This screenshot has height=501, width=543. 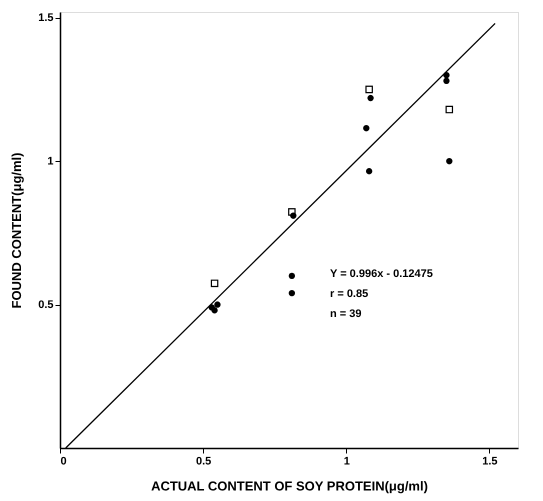 I want to click on x-tick-label: 0.5, so click(x=204, y=462).